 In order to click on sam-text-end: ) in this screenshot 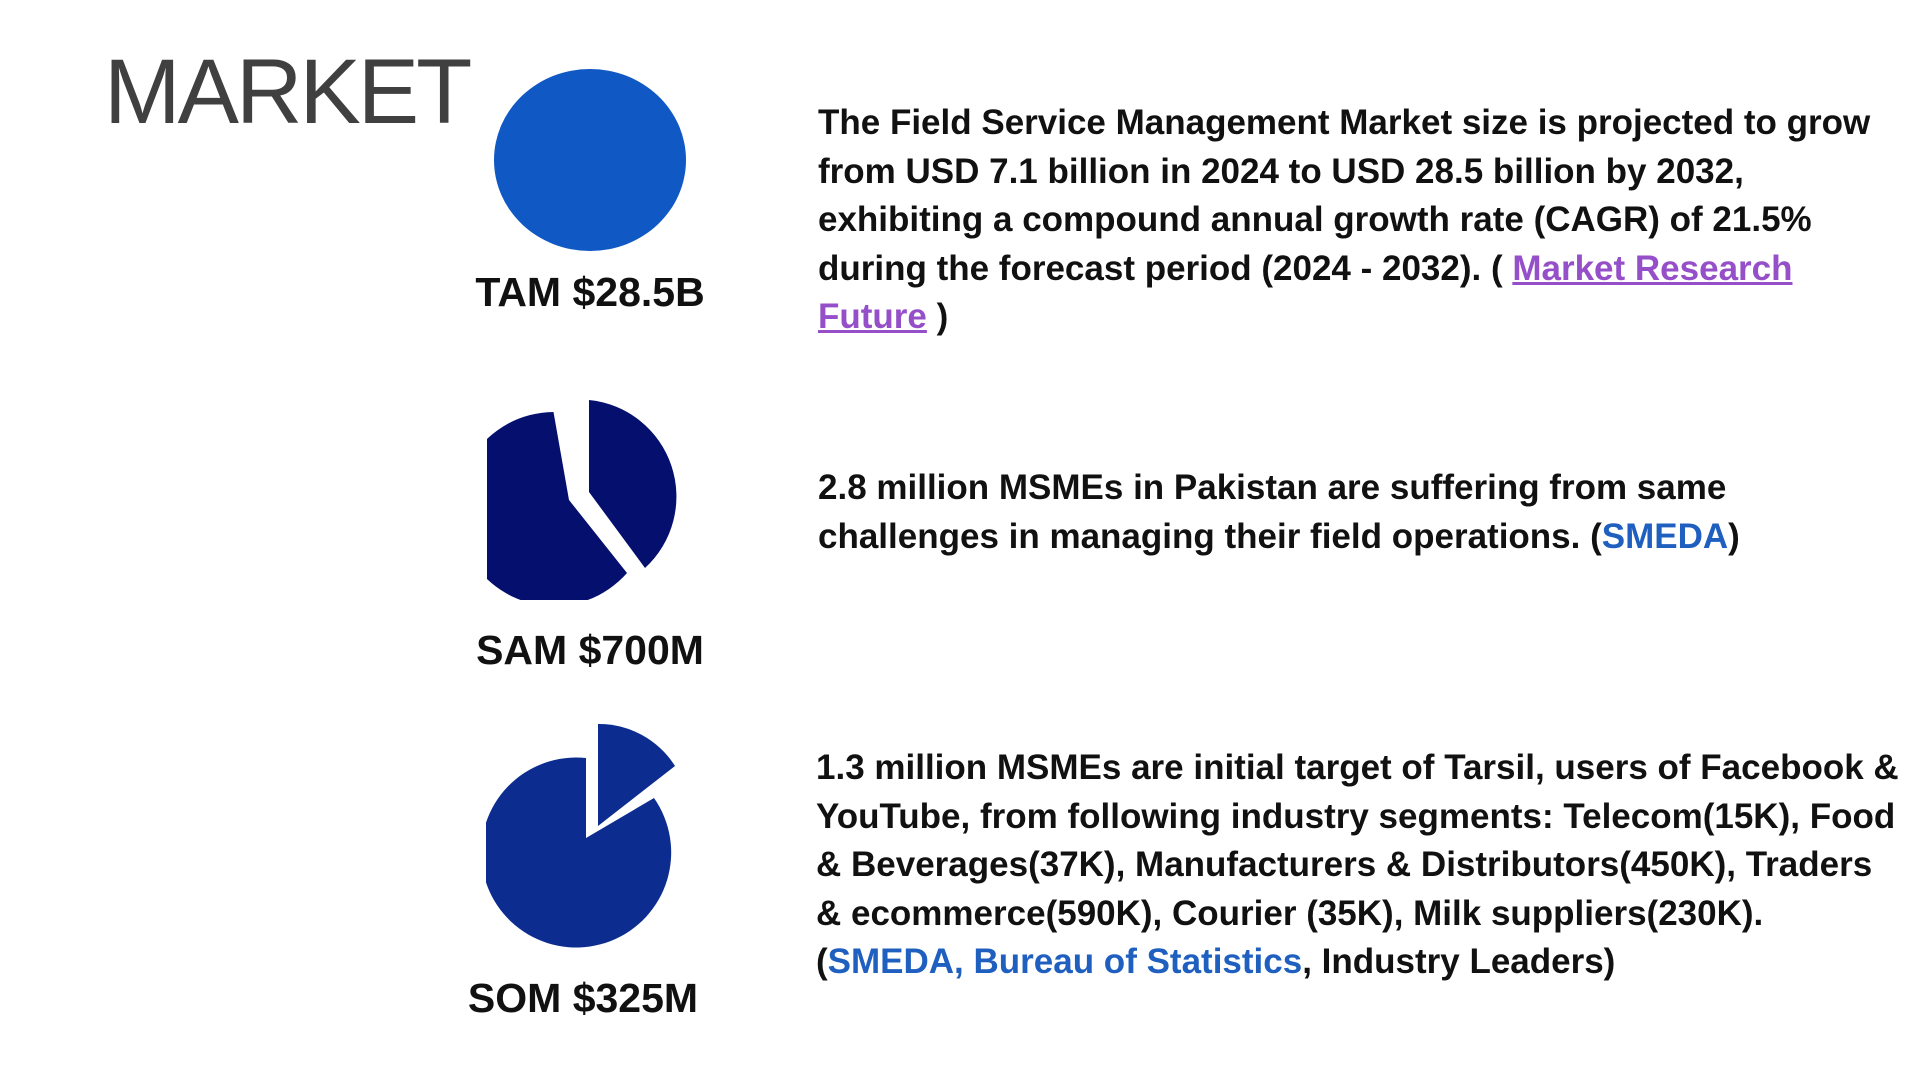, I will do `click(1734, 536)`.